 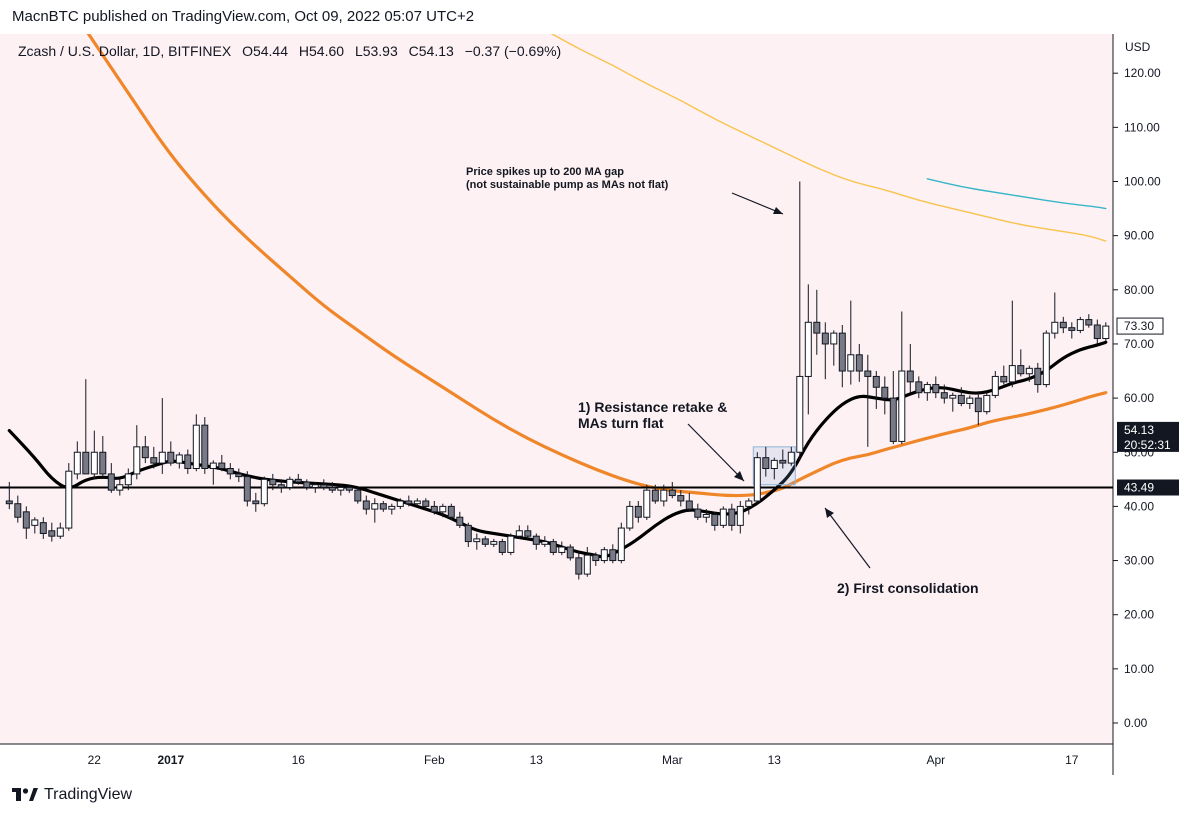 What do you see at coordinates (583, 760) in the screenshot?
I see `time-axis: 22 2017 16 Feb 13 Mar 13 Apr 17` at bounding box center [583, 760].